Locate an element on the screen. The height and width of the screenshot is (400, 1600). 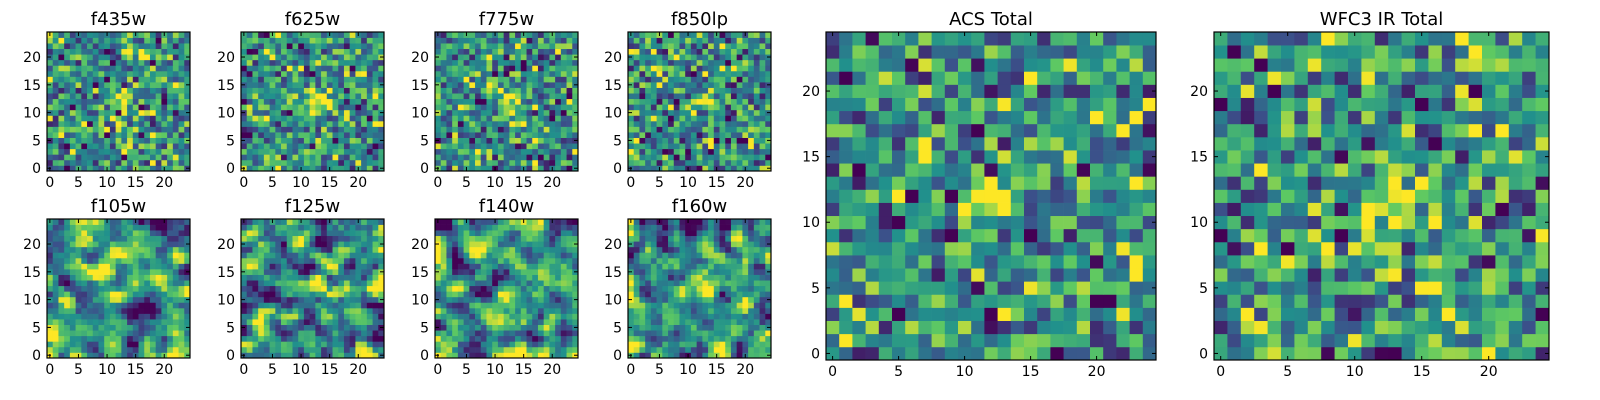
x-tick-label: 5 is located at coordinates (659, 183).